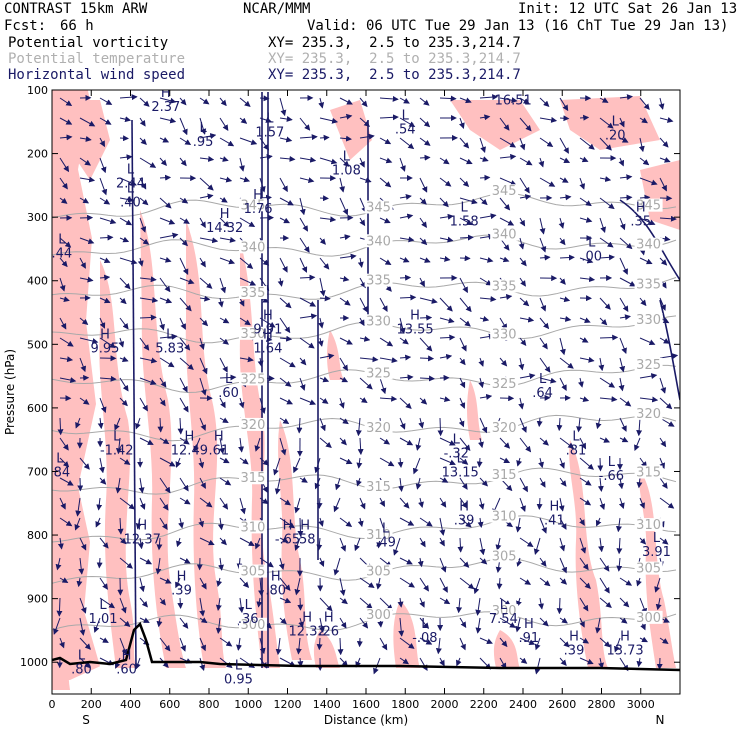  What do you see at coordinates (474, 410) in the screenshot?
I see `pv-region` at bounding box center [474, 410].